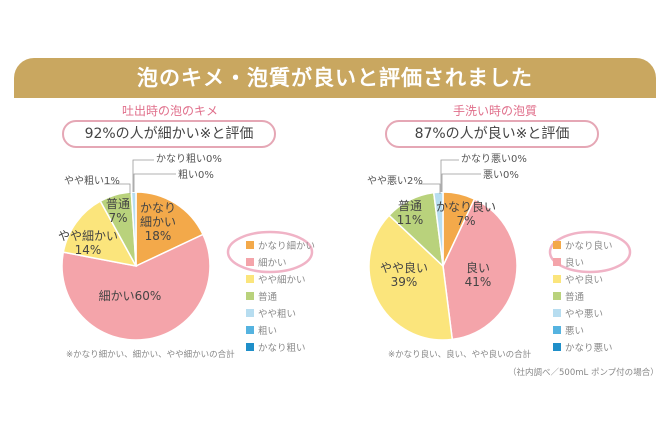  I want to click on chart1-label-3: やや細かい 14%, so click(88, 243).